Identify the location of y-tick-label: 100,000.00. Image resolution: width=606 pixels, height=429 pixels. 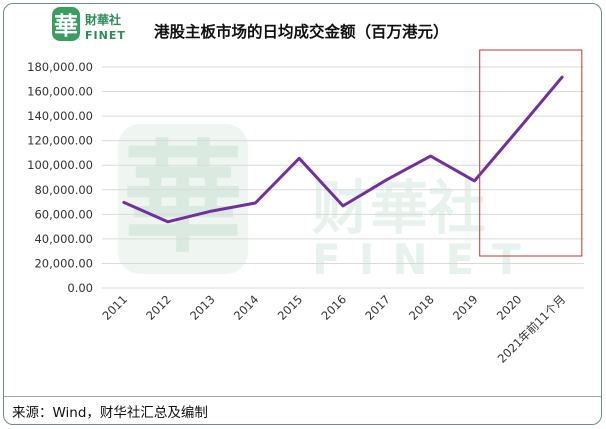
(60, 165).